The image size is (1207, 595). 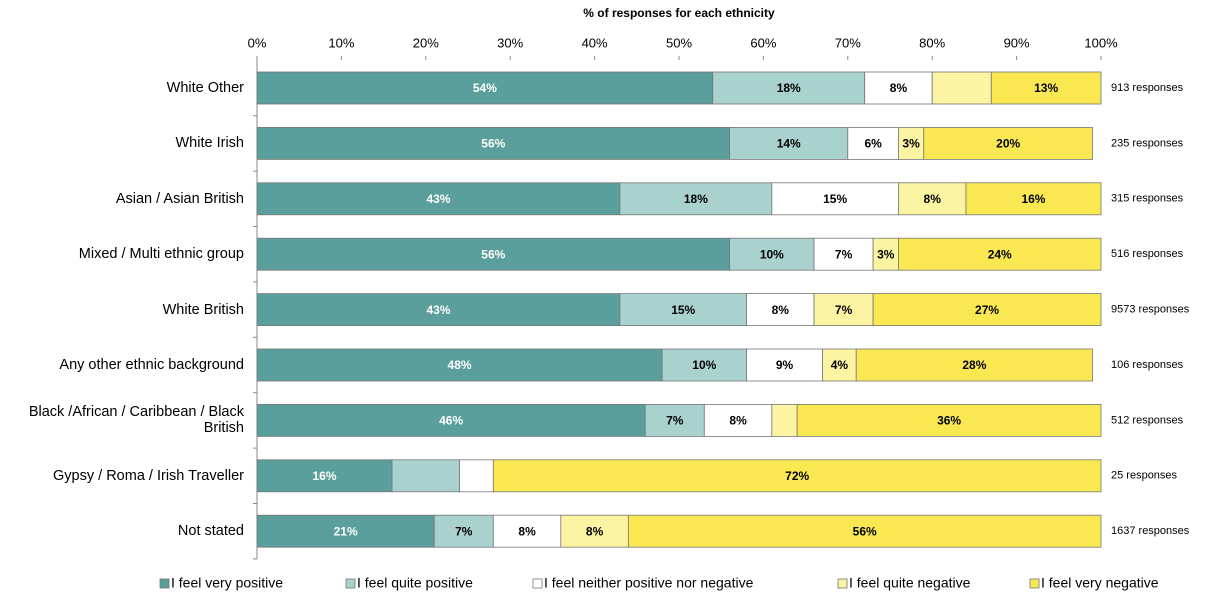 I want to click on value-label: 10%, so click(x=704, y=365).